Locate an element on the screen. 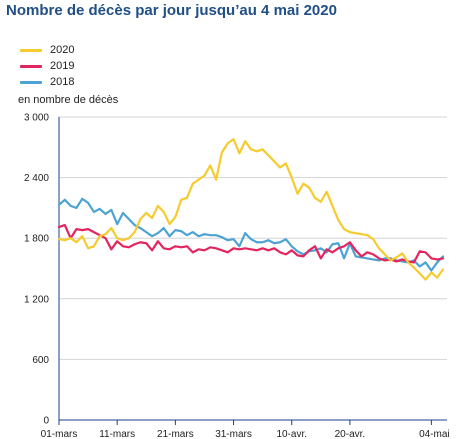 Image resolution: width=460 pixels, height=439 pixels. legend-label-2020: 2020 is located at coordinates (62, 50).